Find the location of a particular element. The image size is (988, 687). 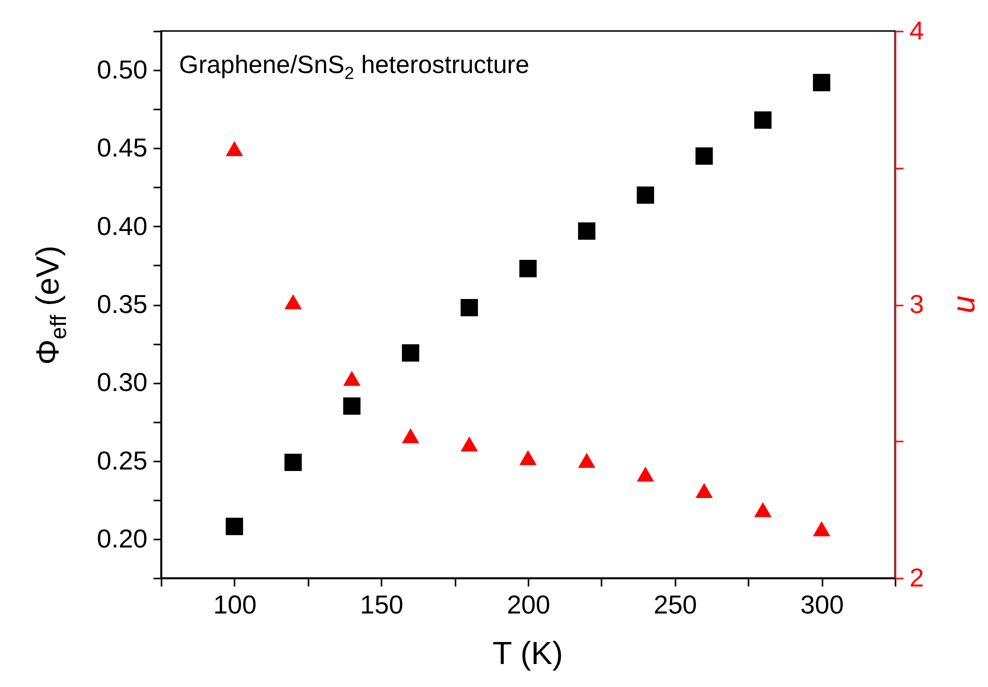

y-tick-label: 0.40 is located at coordinates (122, 225).